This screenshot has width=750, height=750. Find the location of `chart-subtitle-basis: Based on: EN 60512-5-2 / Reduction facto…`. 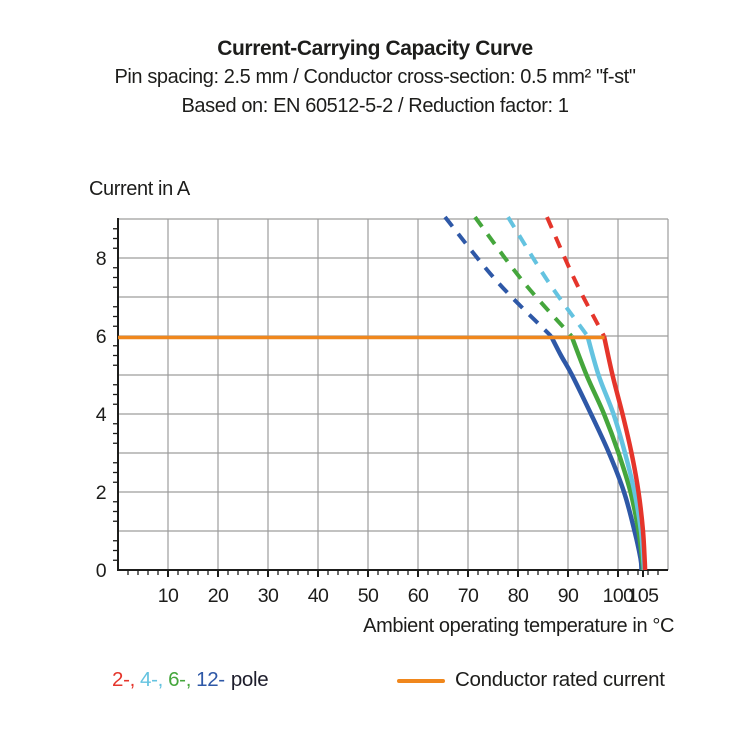

chart-subtitle-basis: Based on: EN 60512-5-2 / Reduction facto… is located at coordinates (375, 106).